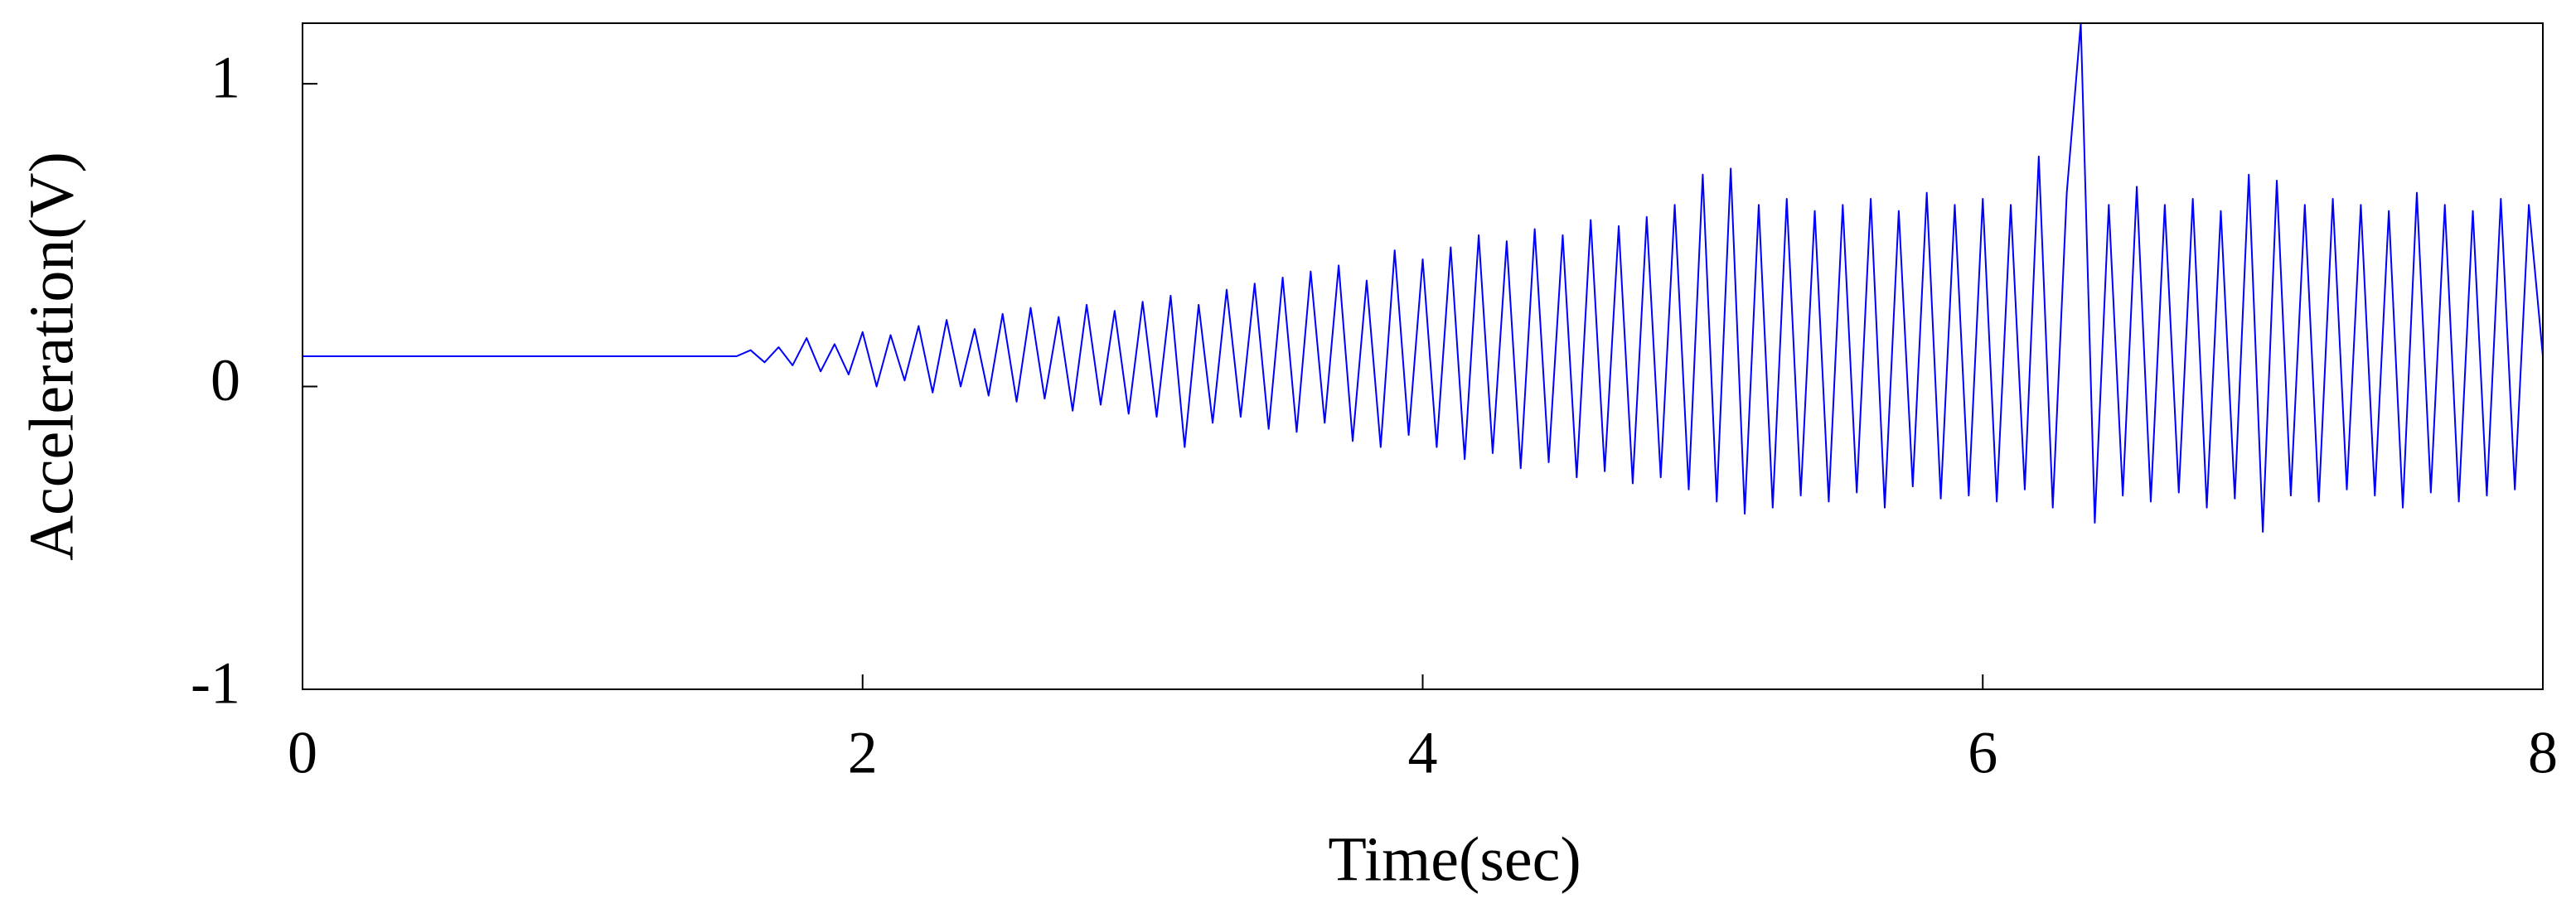  I want to click on y-axis-label: Acceleration(V), so click(51, 356).